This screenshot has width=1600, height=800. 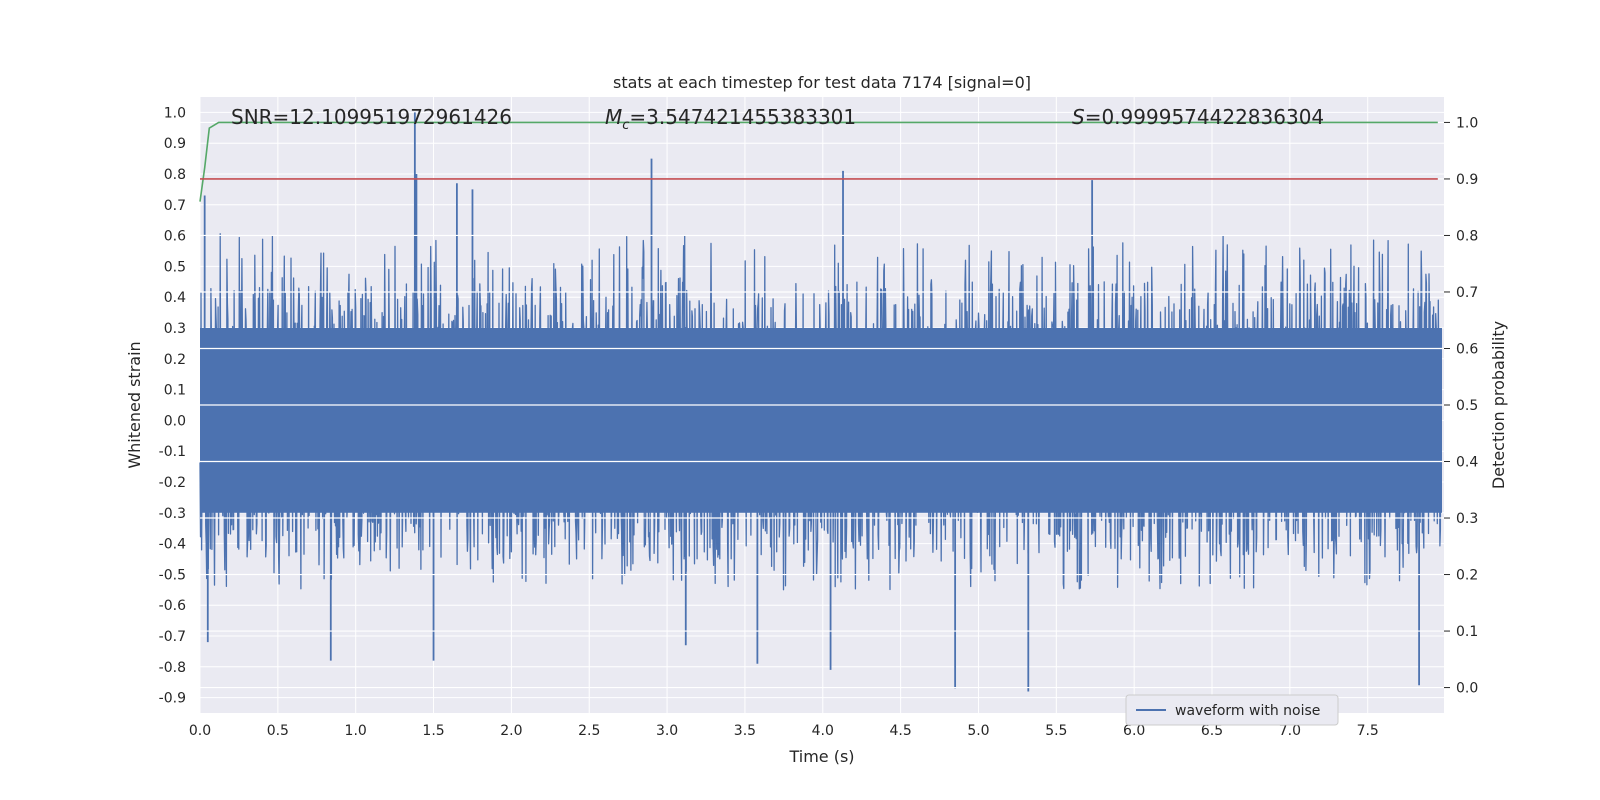 What do you see at coordinates (172, 452) in the screenshot?
I see `y-tick-label: -0.1` at bounding box center [172, 452].